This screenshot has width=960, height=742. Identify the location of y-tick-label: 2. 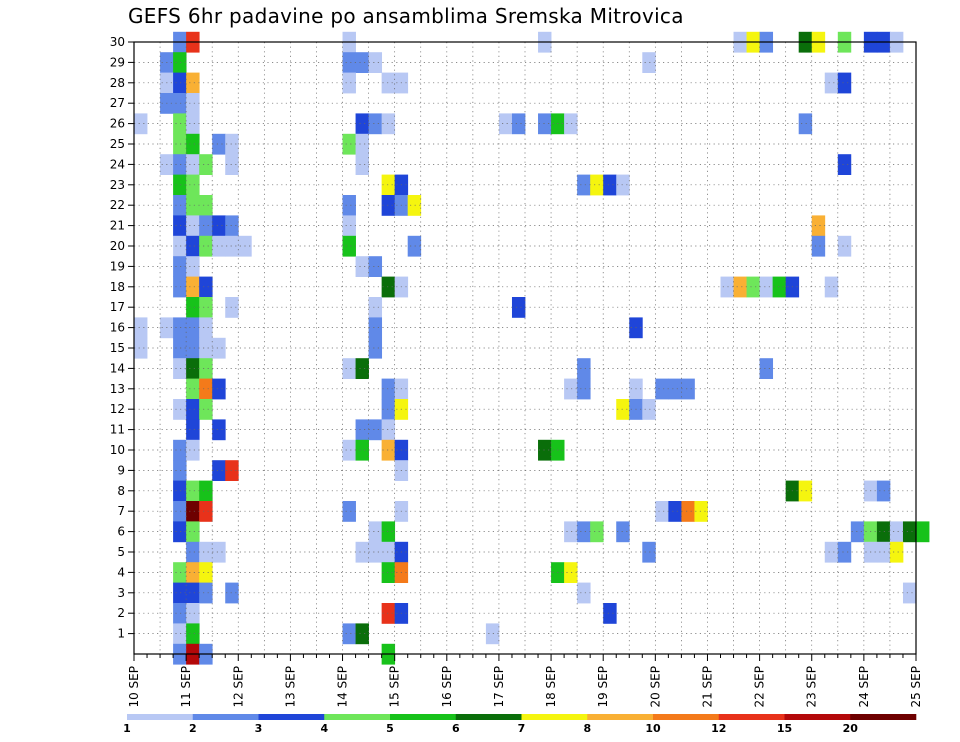
(121, 613).